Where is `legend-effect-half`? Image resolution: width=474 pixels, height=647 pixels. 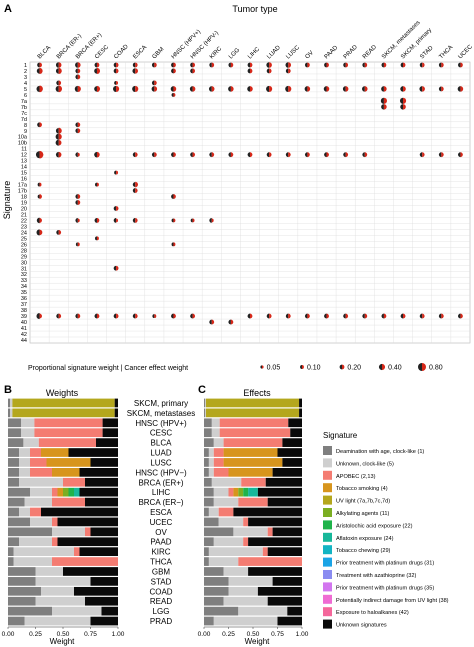
legend-effect-half is located at coordinates (343, 367).